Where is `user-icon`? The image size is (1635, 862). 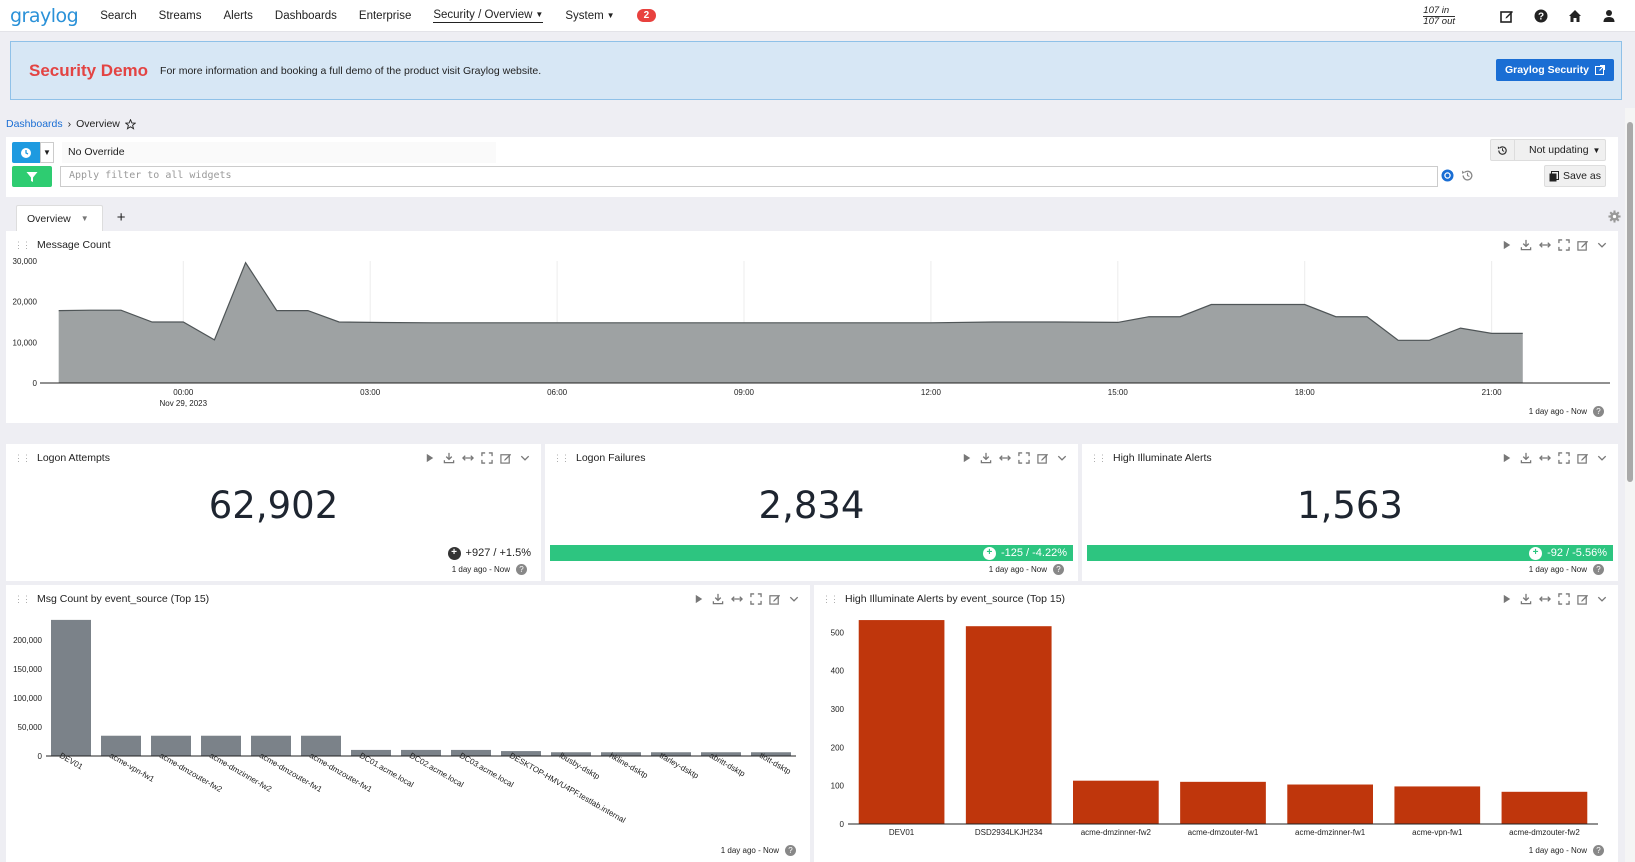
user-icon is located at coordinates (1609, 16).